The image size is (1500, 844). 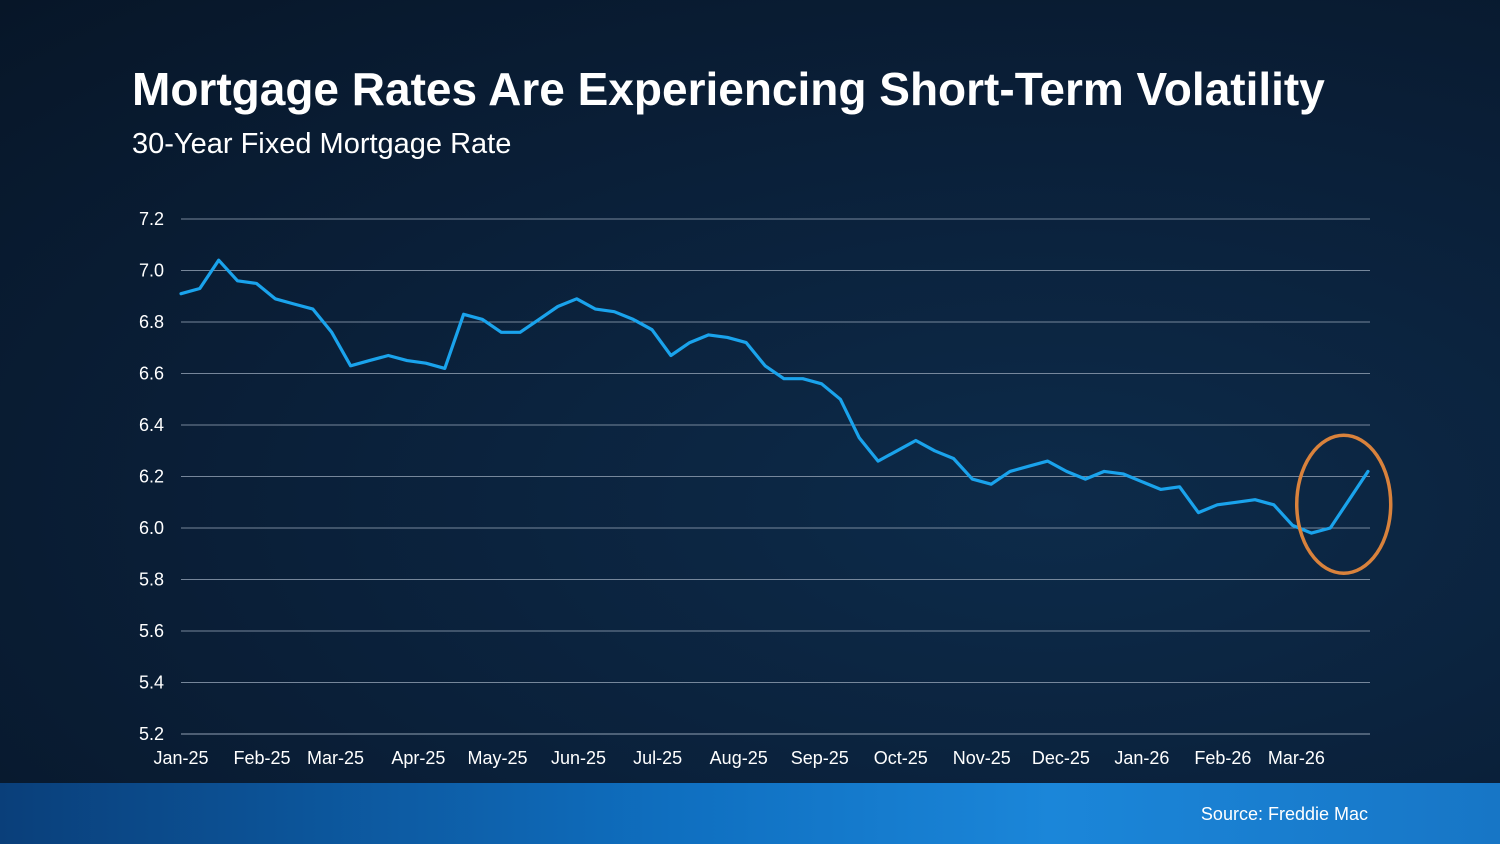 I want to click on y-axis-ticks: 7.2 7.0 6.8 6.6 6.4 6.2 6.0 5.8 5.6 5.4 5.2, so click(x=151, y=476).